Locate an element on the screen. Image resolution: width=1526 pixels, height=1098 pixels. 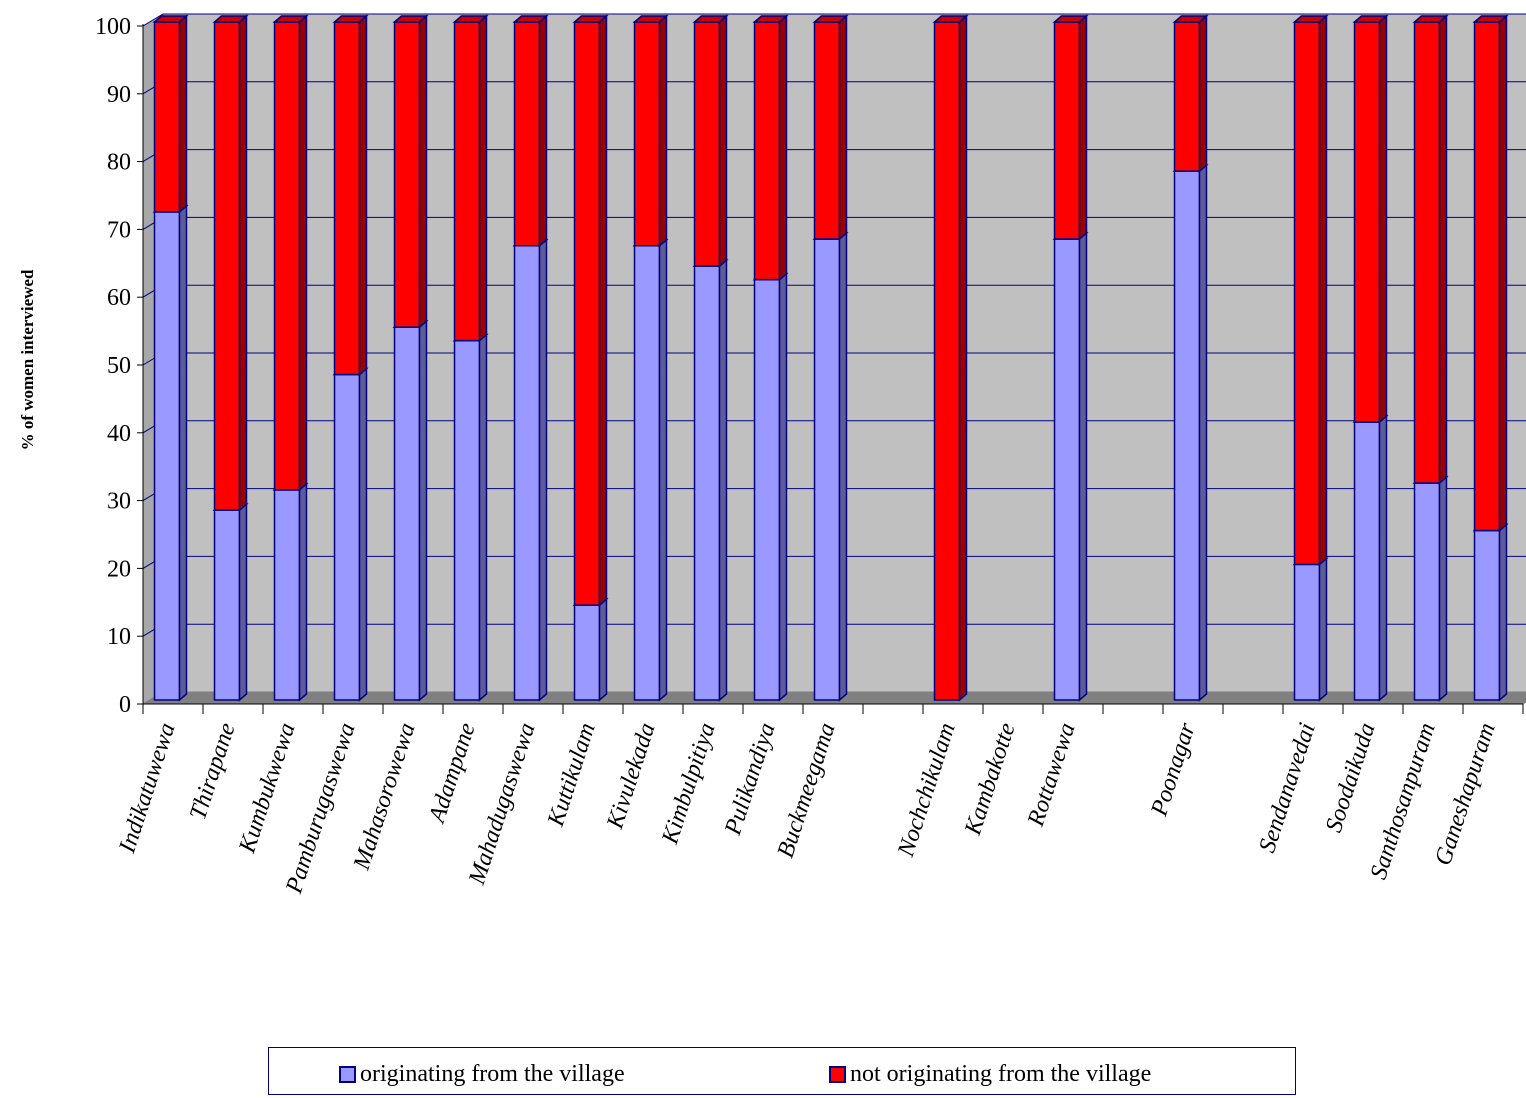
bar-not-originating-15-side is located at coordinates (1083, 127).